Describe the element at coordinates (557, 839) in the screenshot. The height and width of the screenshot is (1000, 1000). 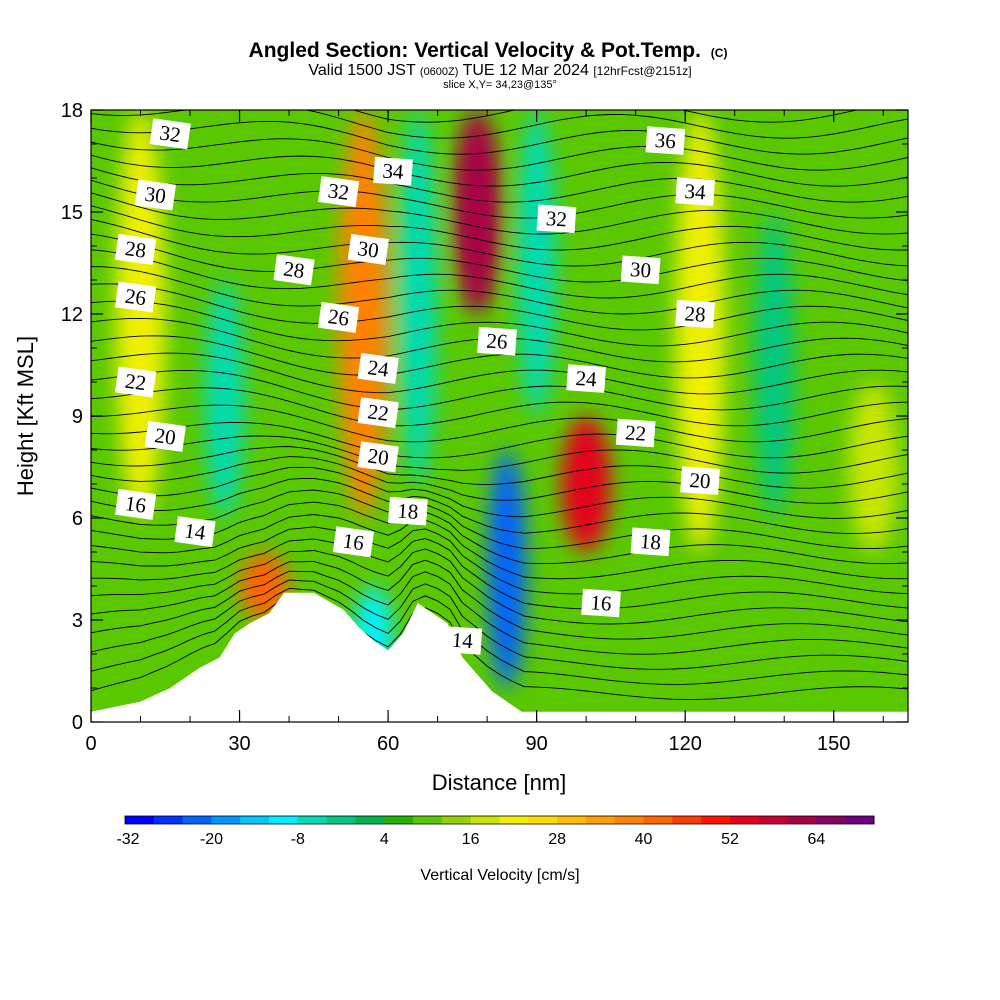
I see `colorbar-tick-label: 28` at that location.